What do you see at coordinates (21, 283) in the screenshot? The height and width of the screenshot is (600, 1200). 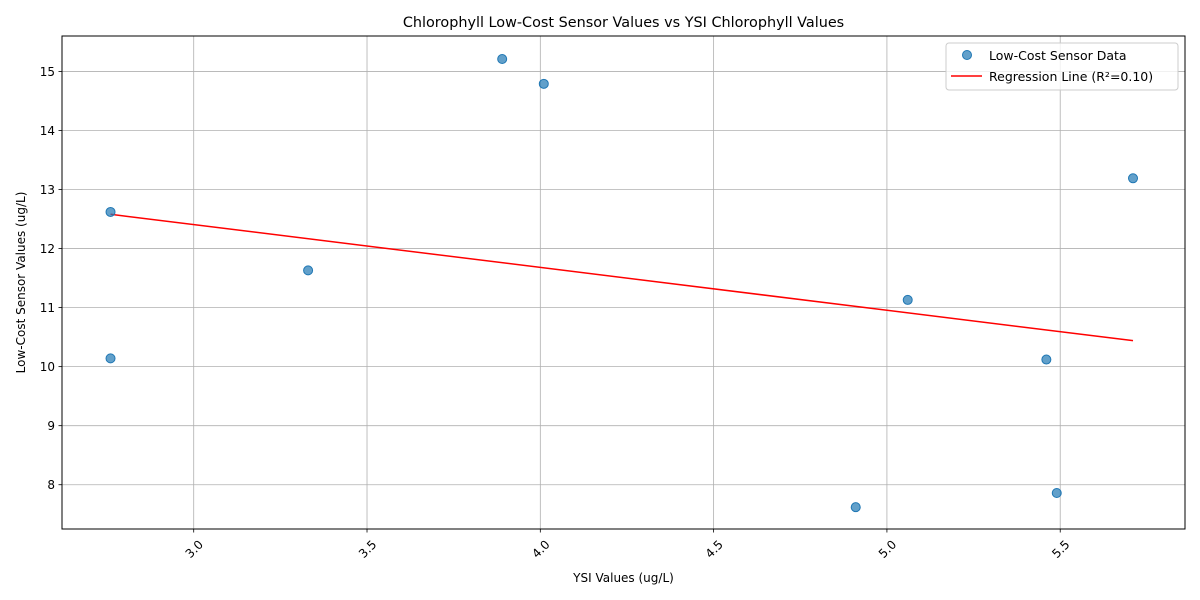 I see `y-axis-title: Low-Cost Sensor Values (ug/L)` at bounding box center [21, 283].